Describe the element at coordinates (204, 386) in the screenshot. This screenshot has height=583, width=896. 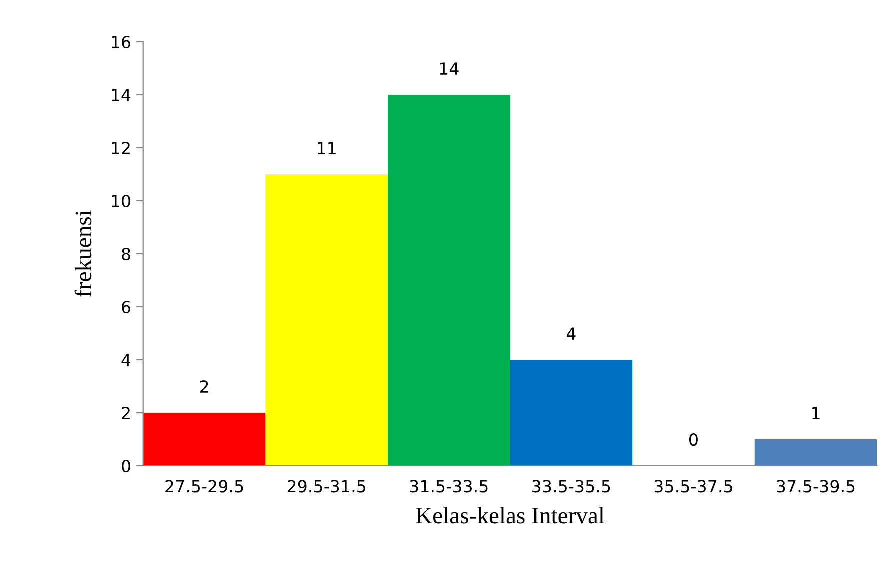
I see `data-label: 2` at that location.